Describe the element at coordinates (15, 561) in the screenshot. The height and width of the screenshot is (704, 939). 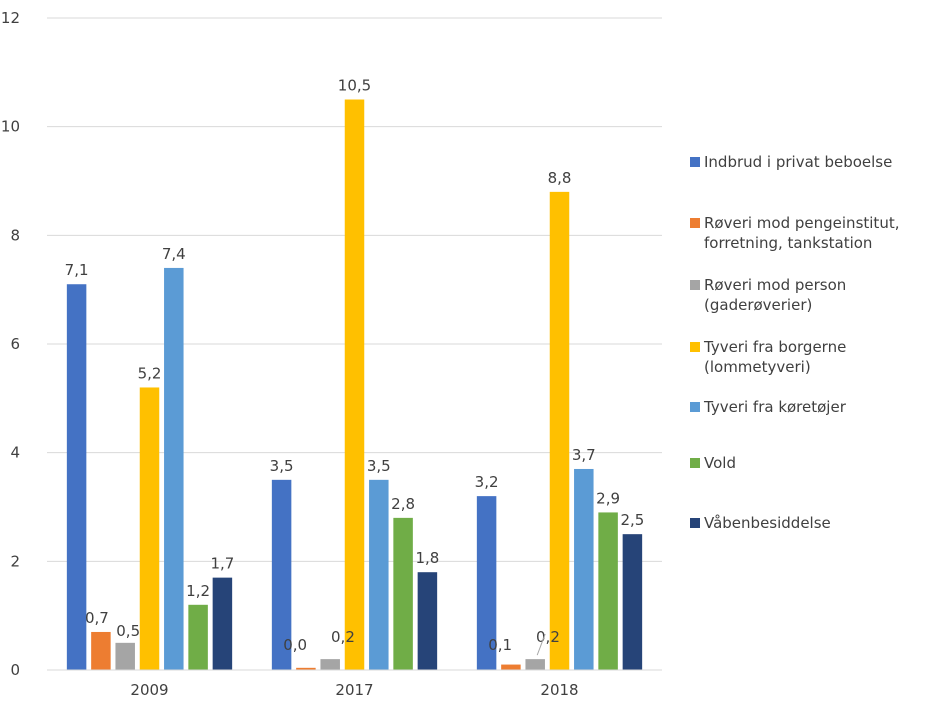
I see `y-tick-label: 2` at that location.